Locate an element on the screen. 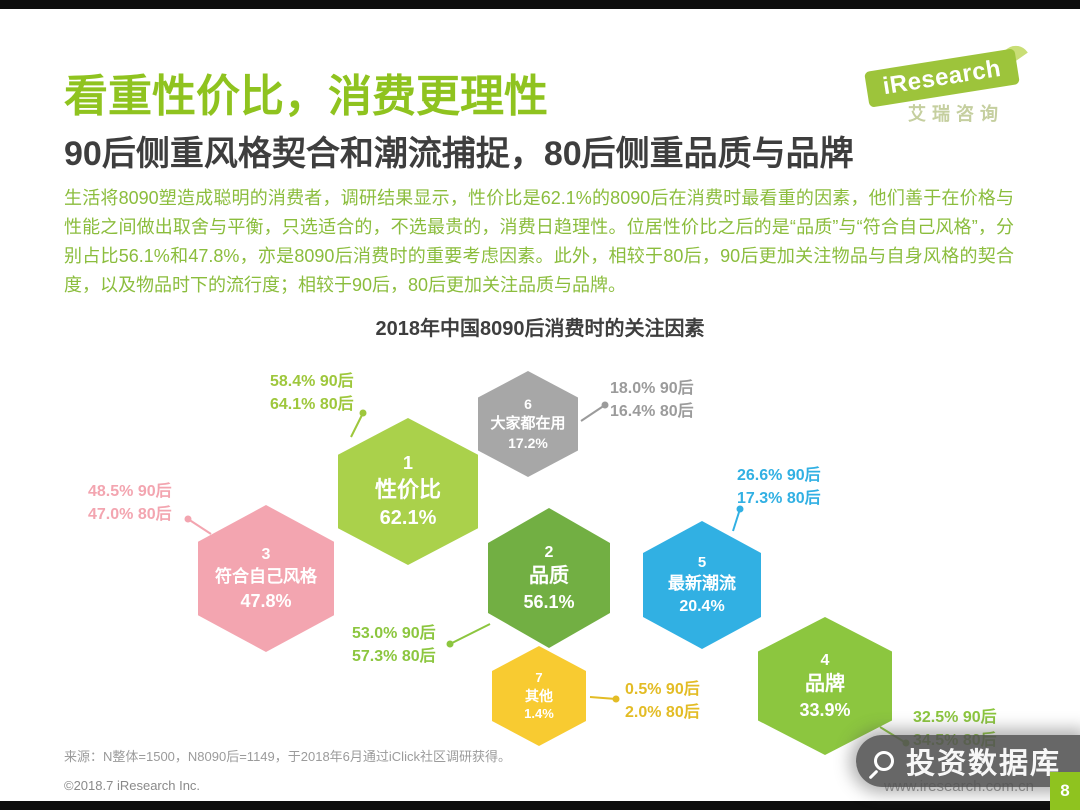 The width and height of the screenshot is (1080, 810). callout-90: 53.0% 90后 is located at coordinates (394, 633).